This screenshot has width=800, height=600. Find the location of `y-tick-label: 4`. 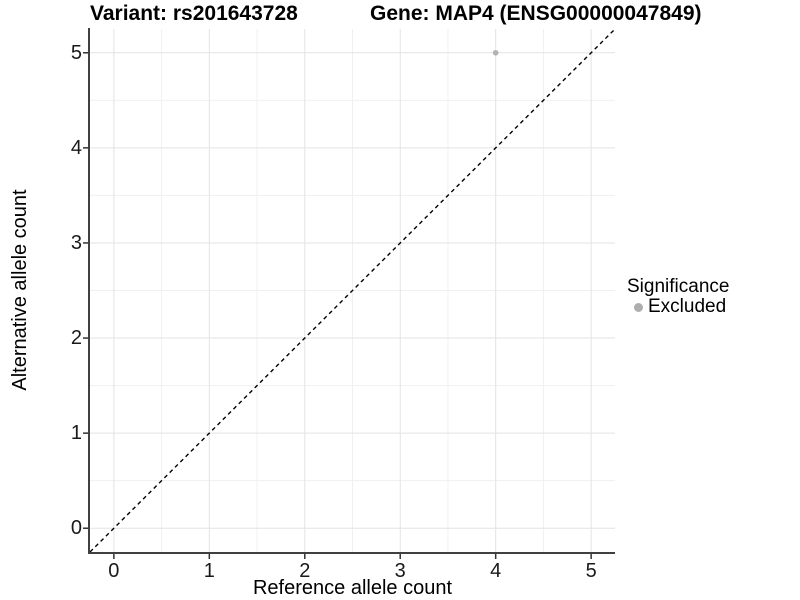

y-tick-label: 4 is located at coordinates (76, 147).